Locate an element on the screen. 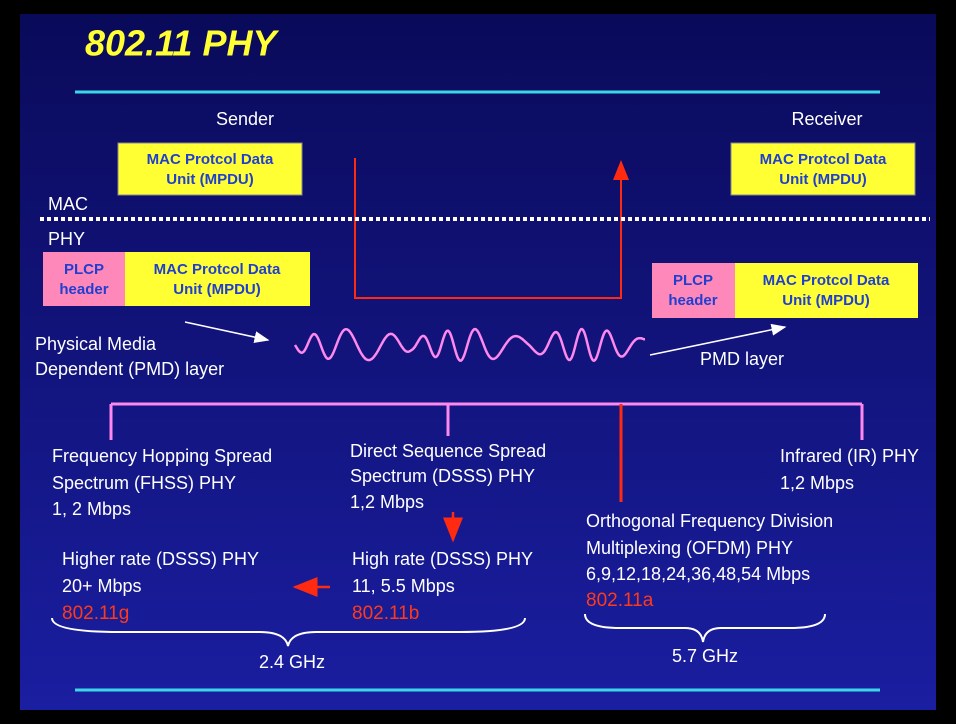  label: Spectrum (DSSS) PHY is located at coordinates (442, 476).